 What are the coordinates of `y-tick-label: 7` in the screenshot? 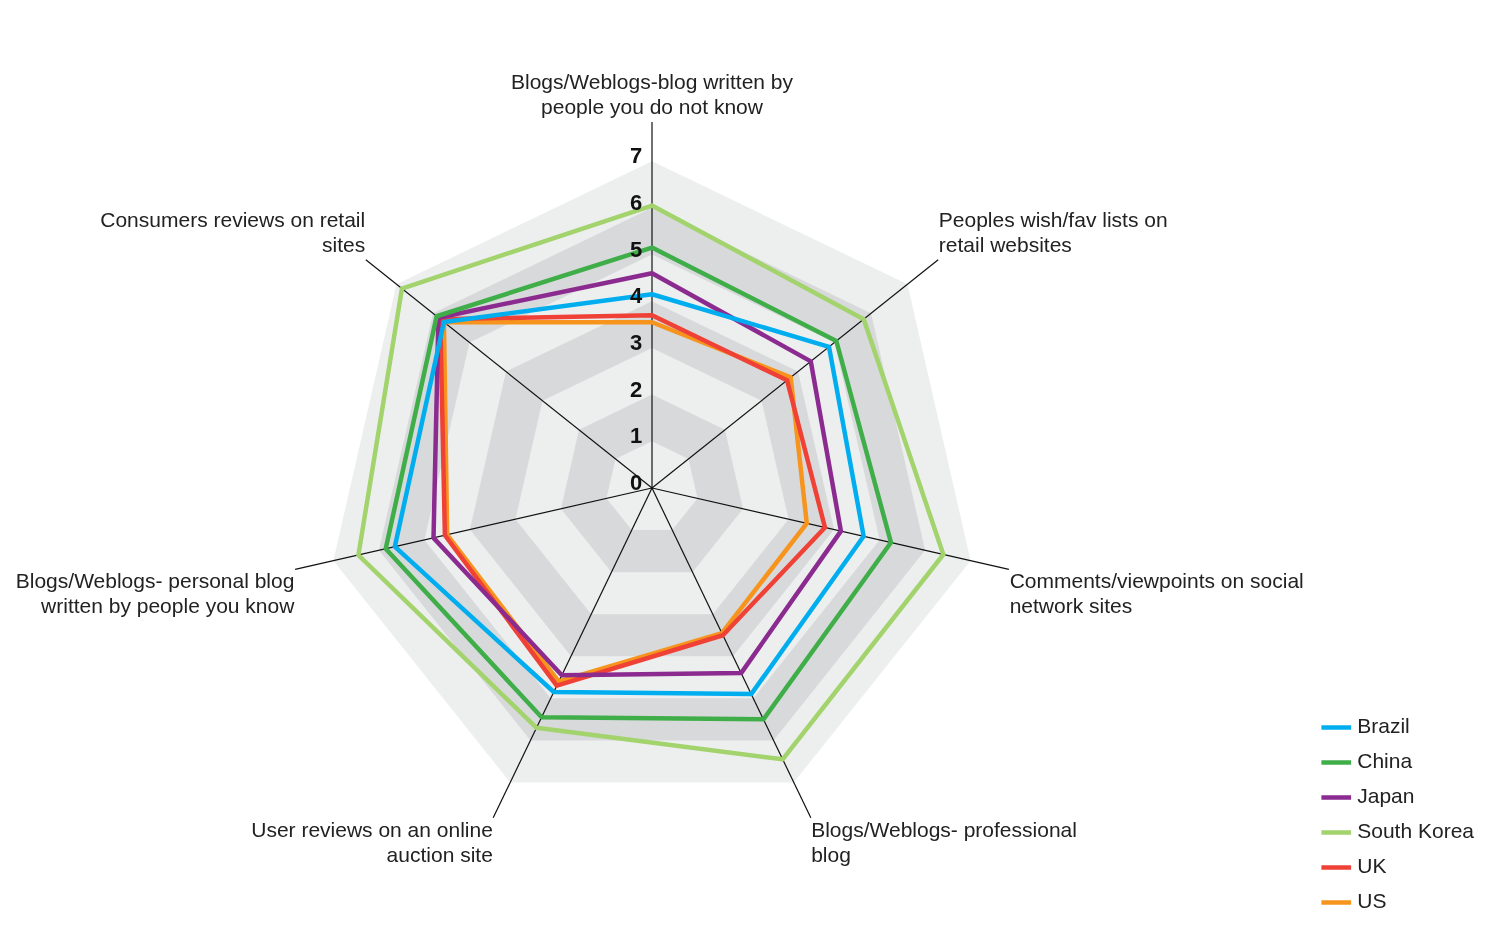 It's located at (636, 156).